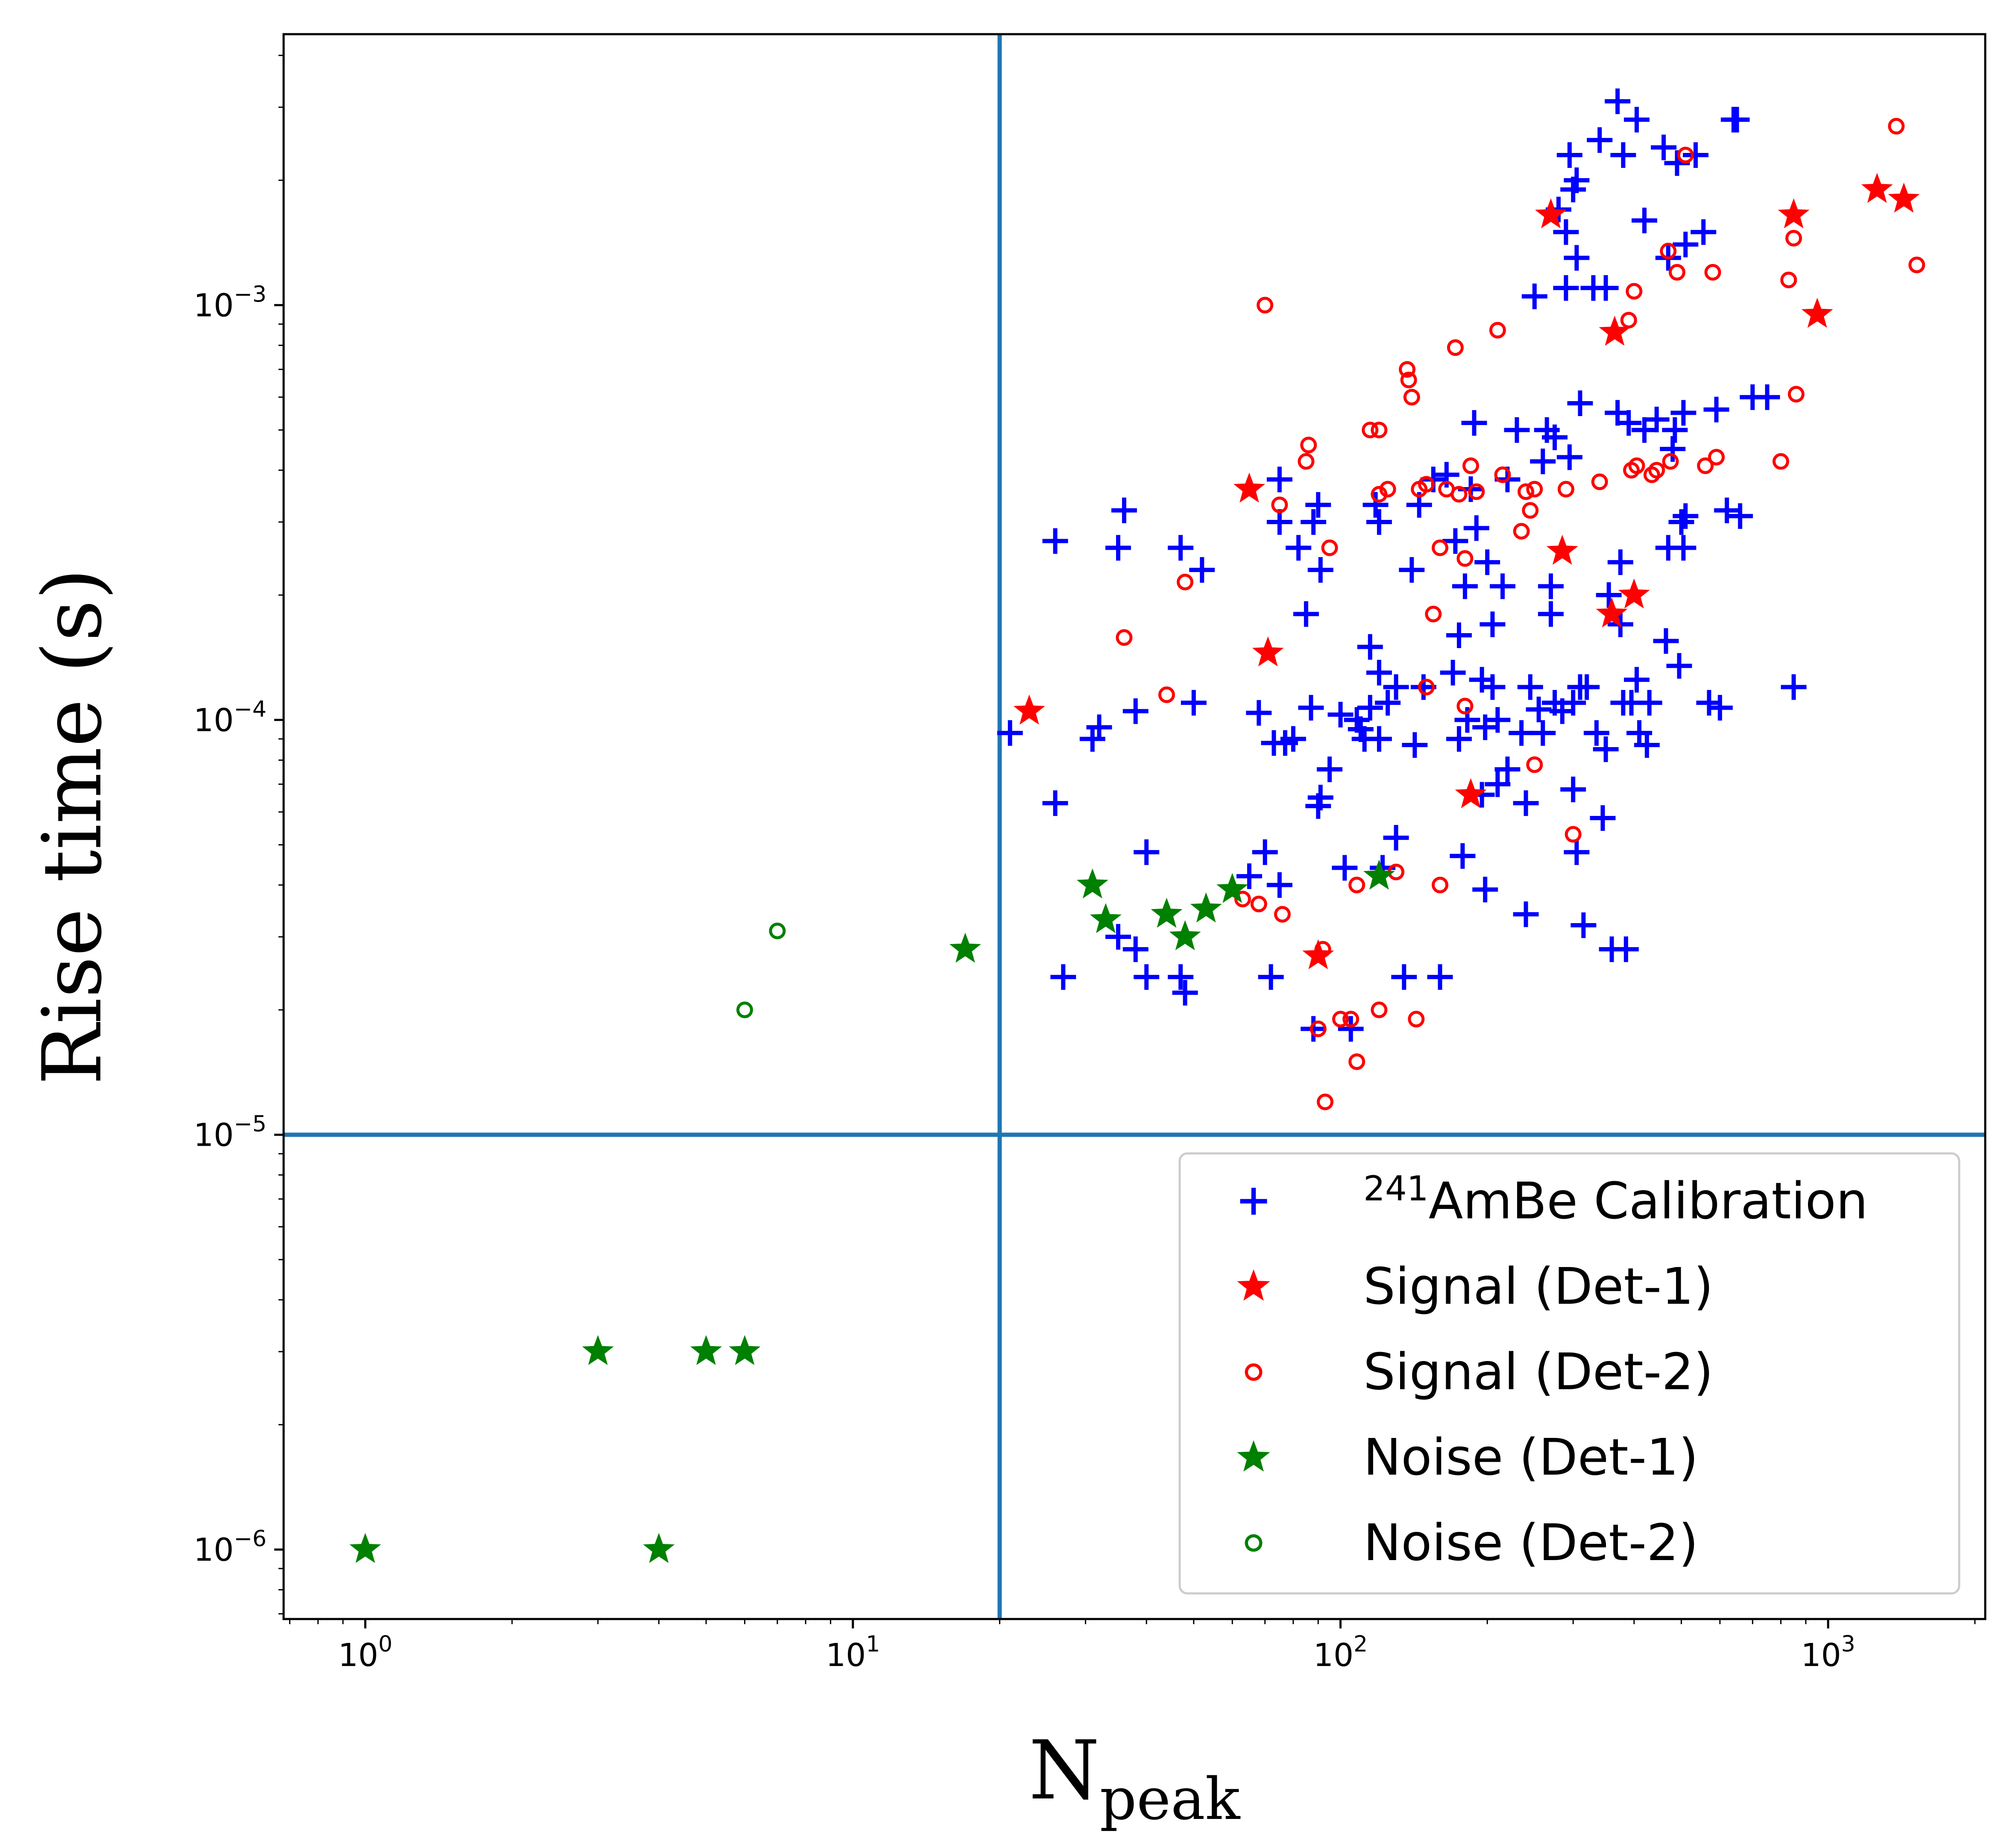 This screenshot has height=1848, width=2010. Describe the element at coordinates (1828, 1652) in the screenshot. I see `x-tick-label: 103` at that location.